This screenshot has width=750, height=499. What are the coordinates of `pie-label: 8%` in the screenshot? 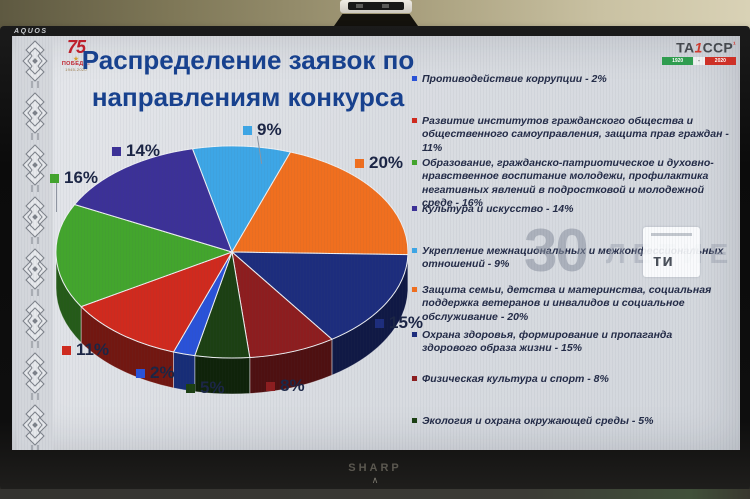 It's located at (285, 386).